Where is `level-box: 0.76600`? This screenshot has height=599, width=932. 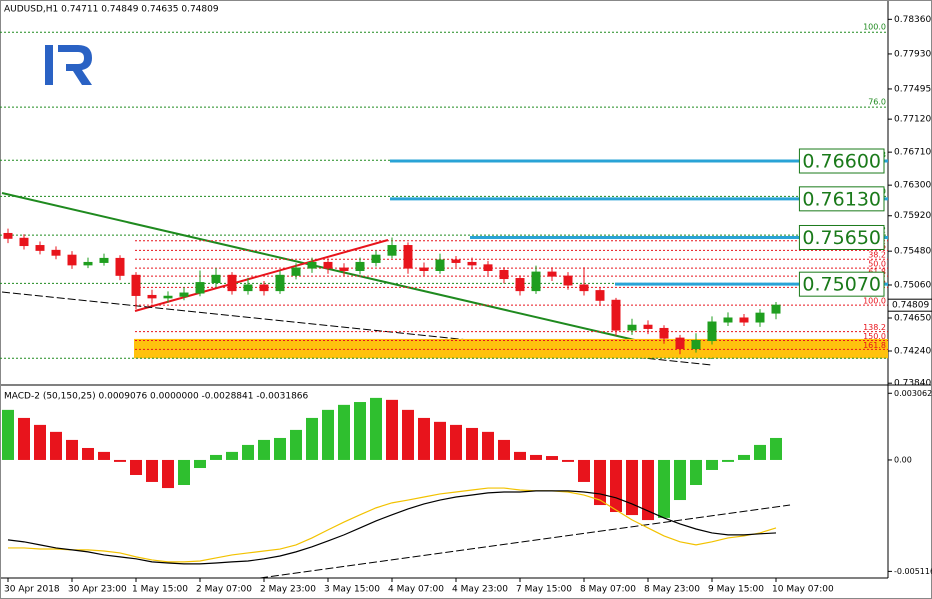
level-box: 0.76600 is located at coordinates (841, 161).